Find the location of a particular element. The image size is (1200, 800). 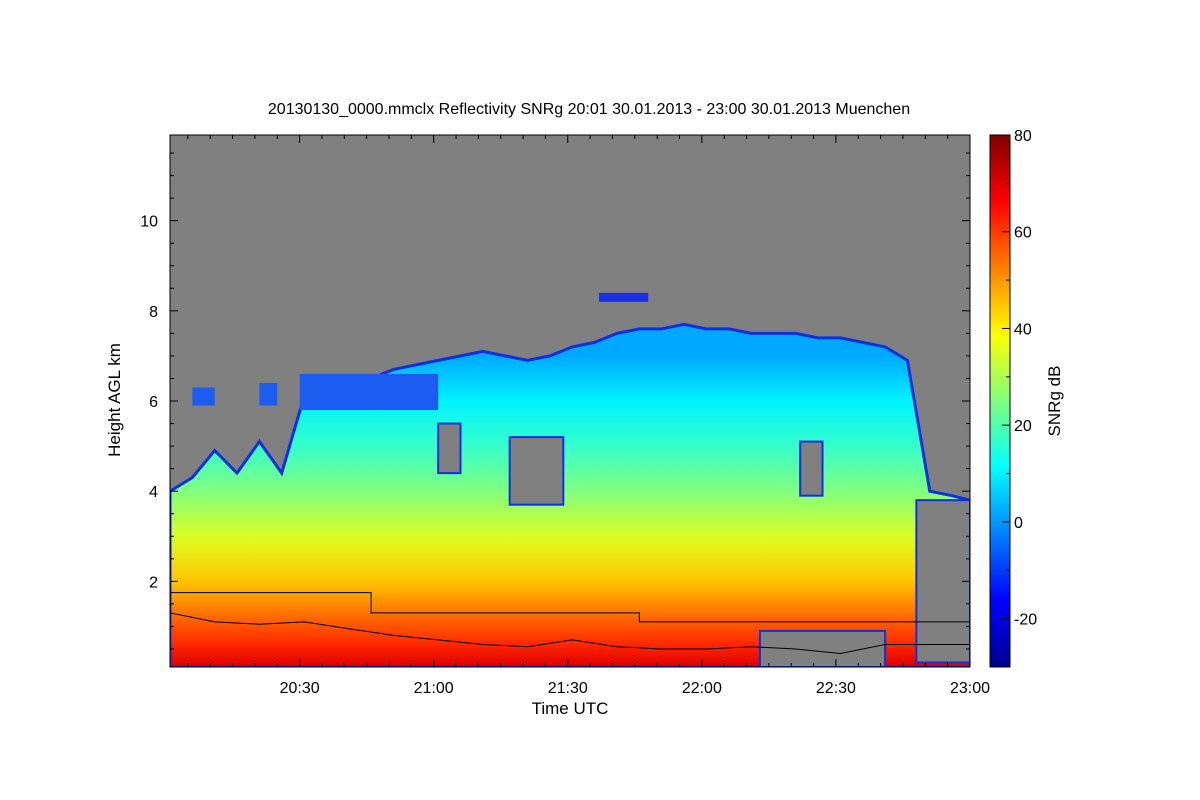

x-axis-title: Time UTC is located at coordinates (570, 708).